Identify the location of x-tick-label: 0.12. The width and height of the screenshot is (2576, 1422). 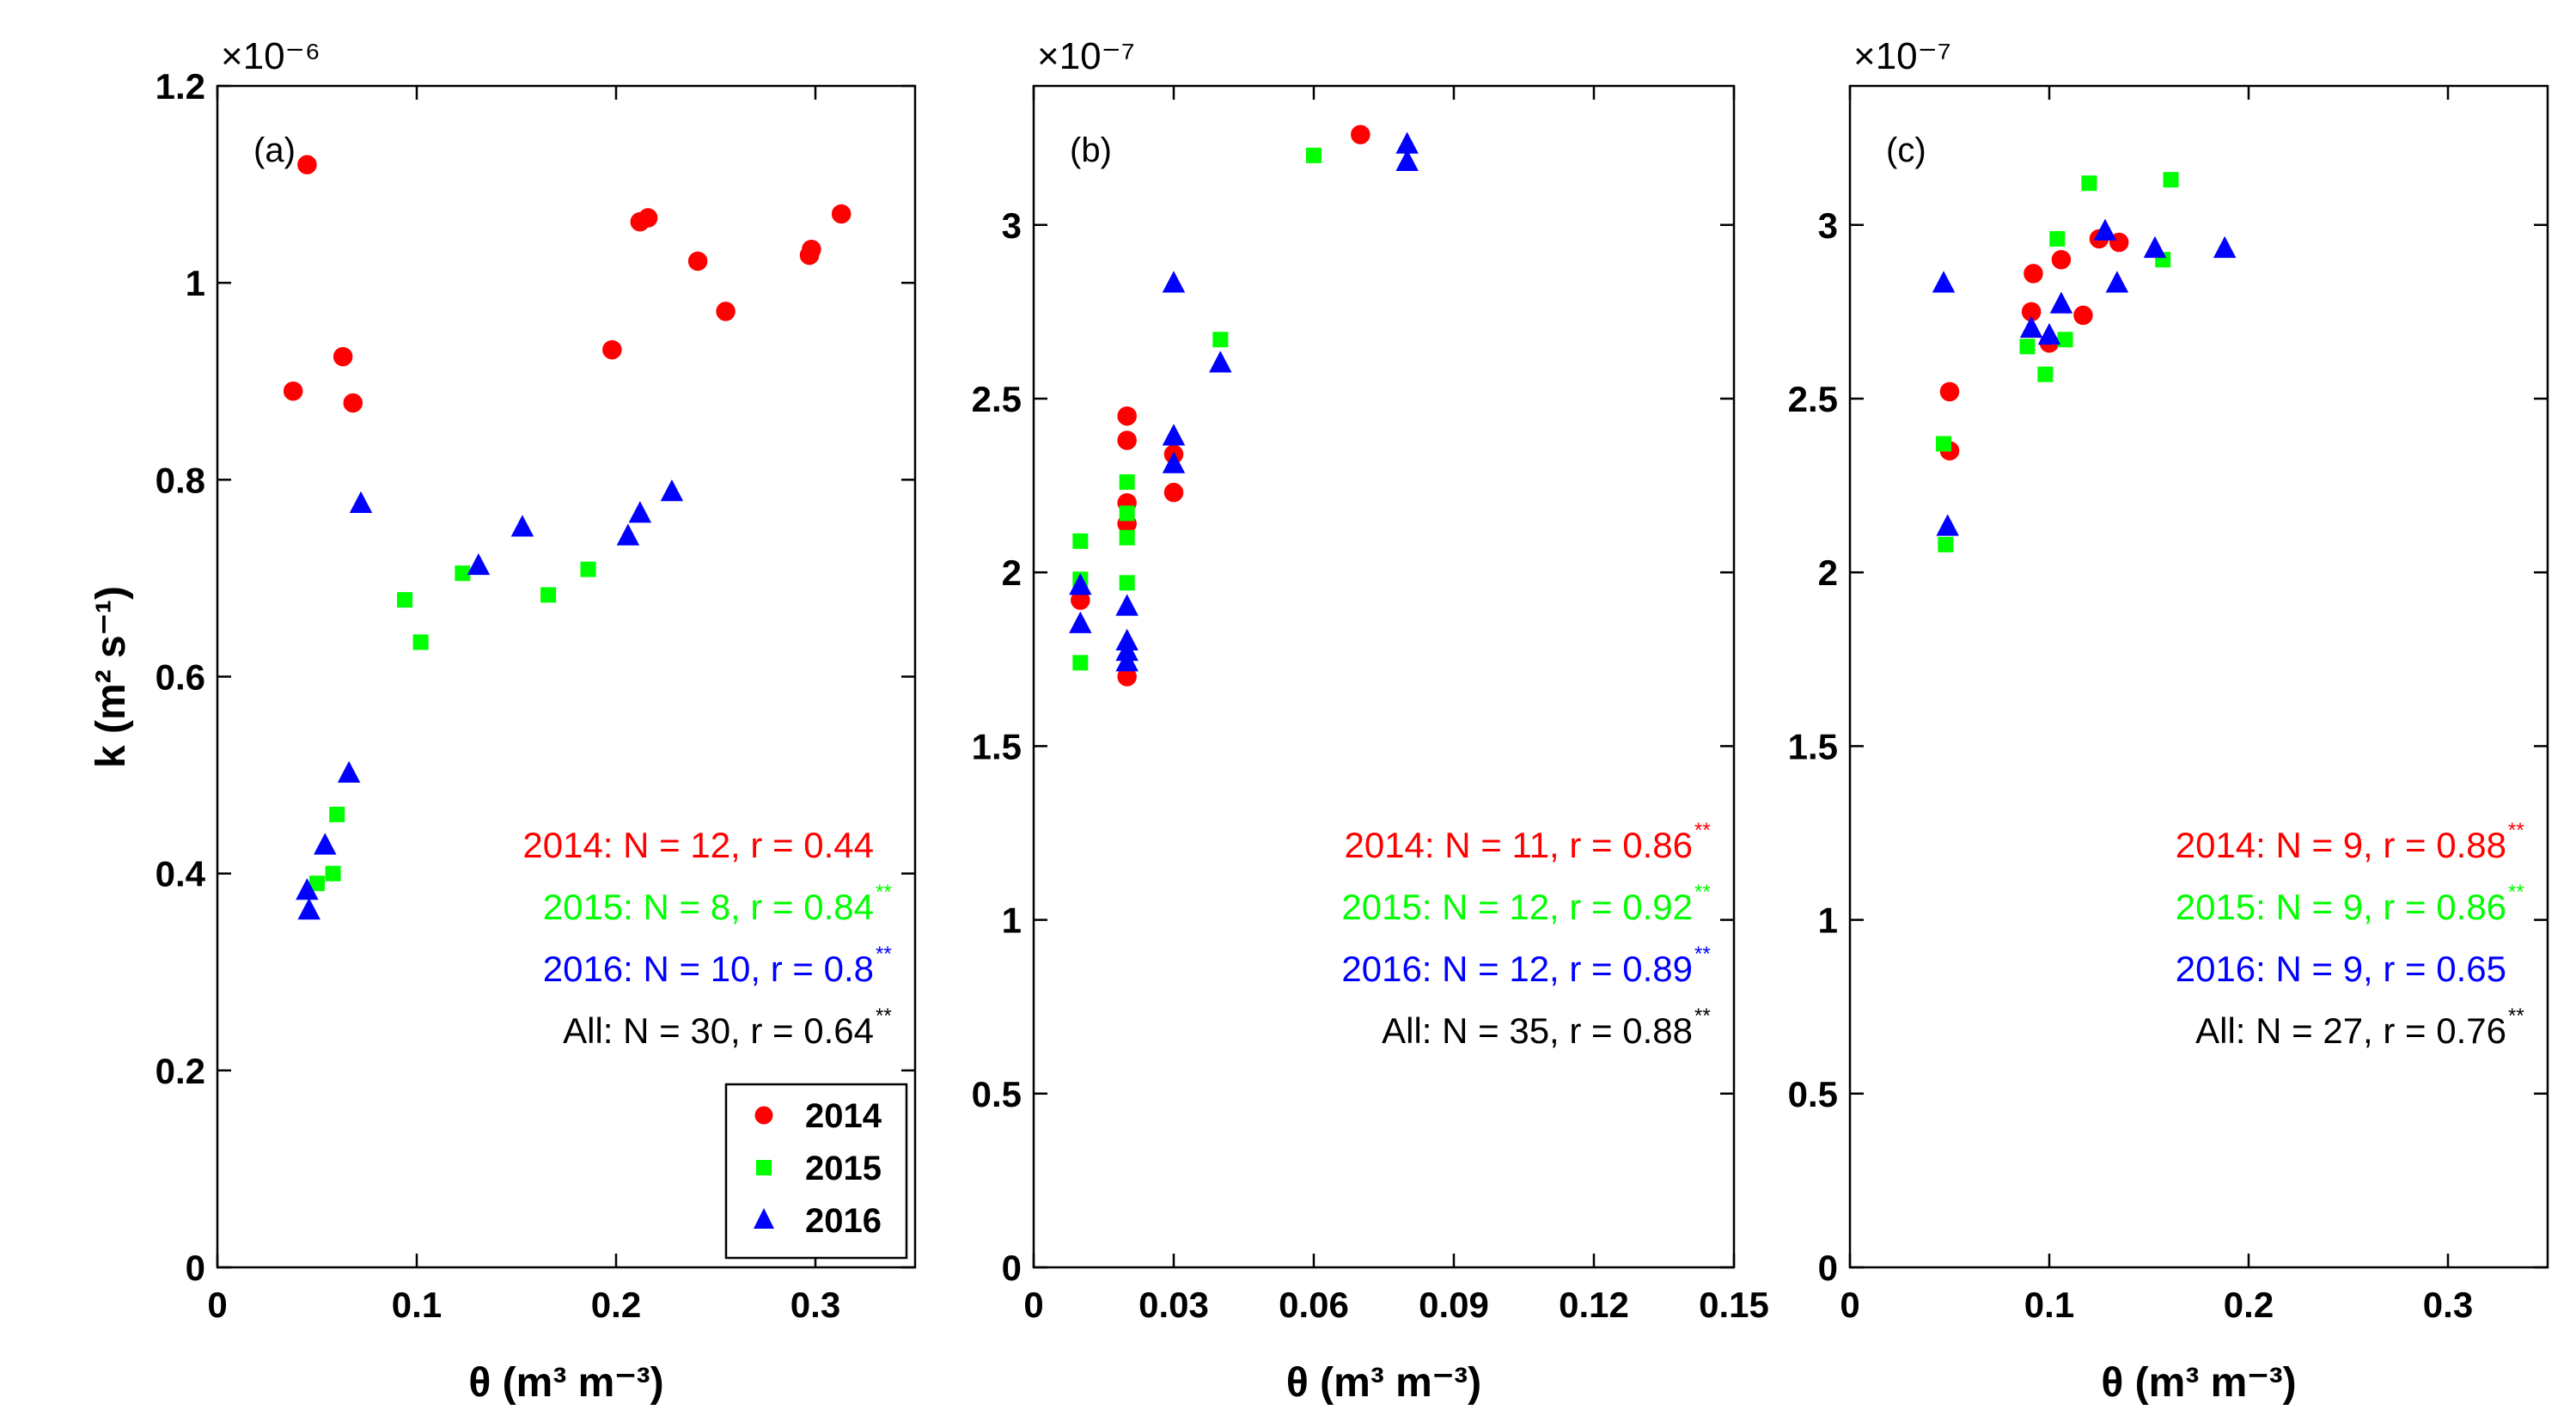
(1594, 1305).